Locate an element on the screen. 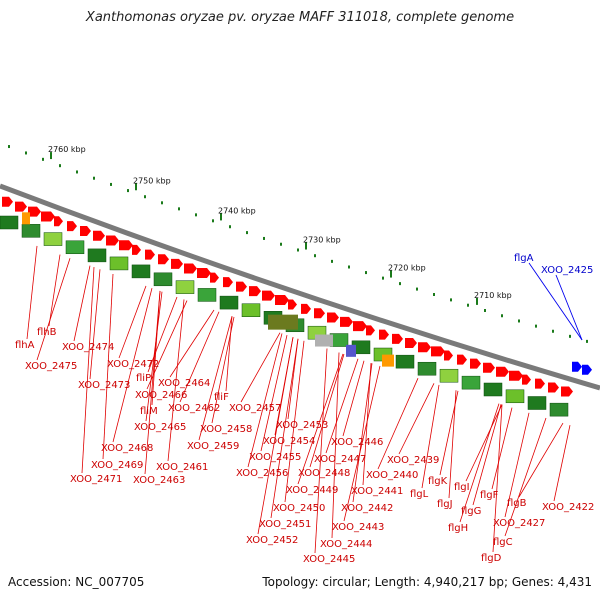 The width and height of the screenshot is (600, 600). gene-label: XOO_2468 is located at coordinates (127, 448).